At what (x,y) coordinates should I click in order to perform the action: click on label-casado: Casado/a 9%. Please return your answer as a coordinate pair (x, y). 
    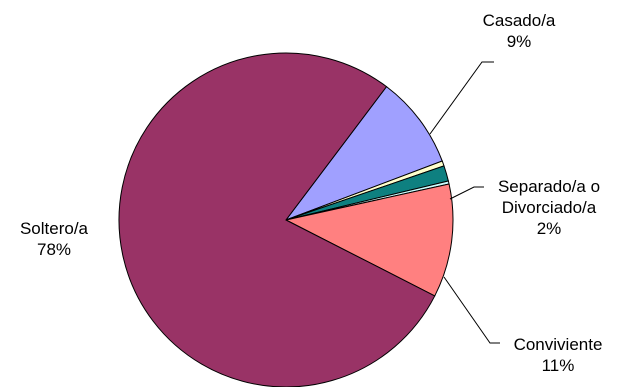
    Looking at the image, I should click on (519, 31).